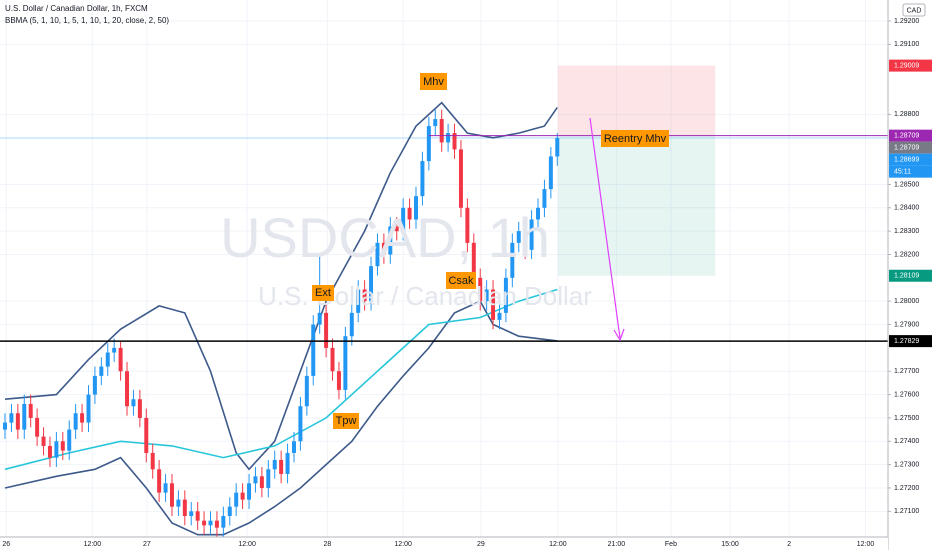  I want to click on y-tick-label: 1.27700, so click(906, 371).